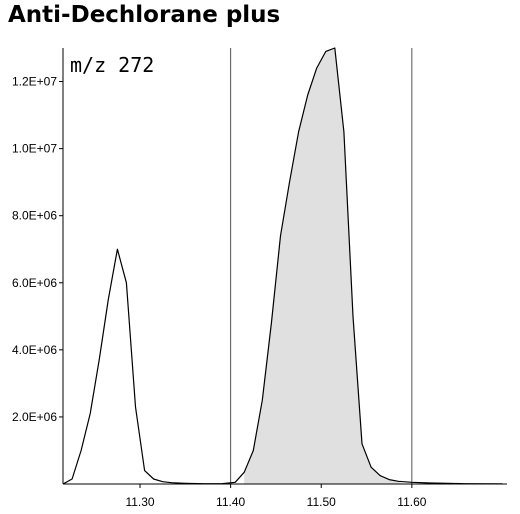 This screenshot has height=514, width=520. Describe the element at coordinates (230, 502) in the screenshot. I see `x-tick-label: 11.40` at that location.